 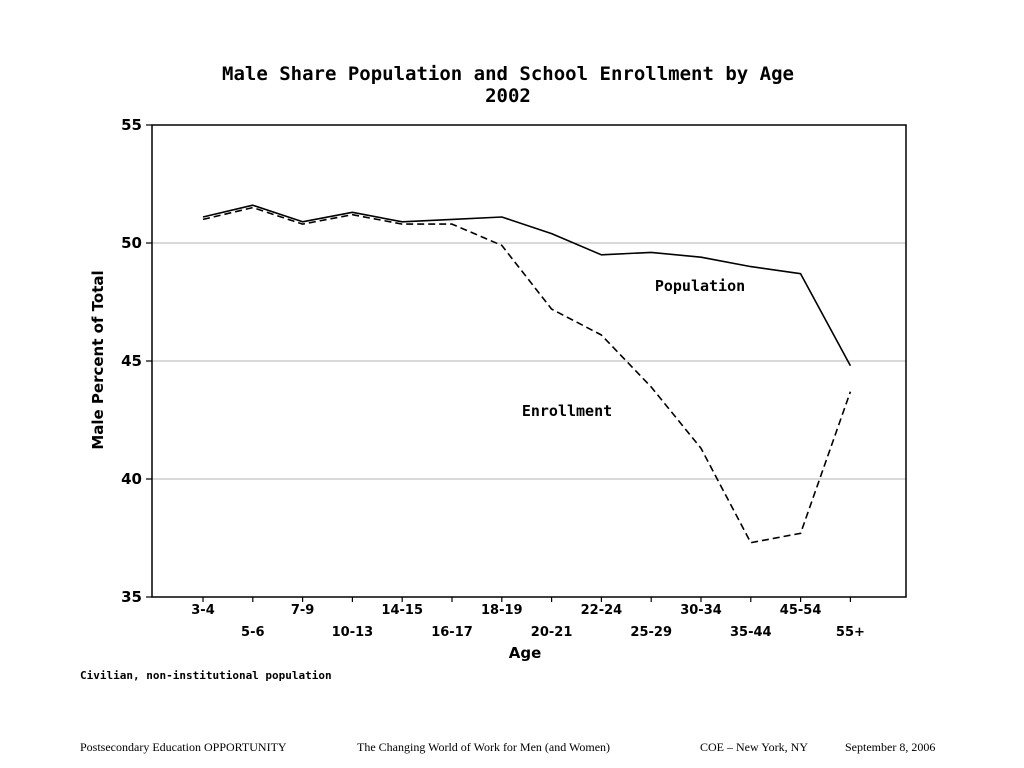 I want to click on x-tick-label: 3-4, so click(x=203, y=610).